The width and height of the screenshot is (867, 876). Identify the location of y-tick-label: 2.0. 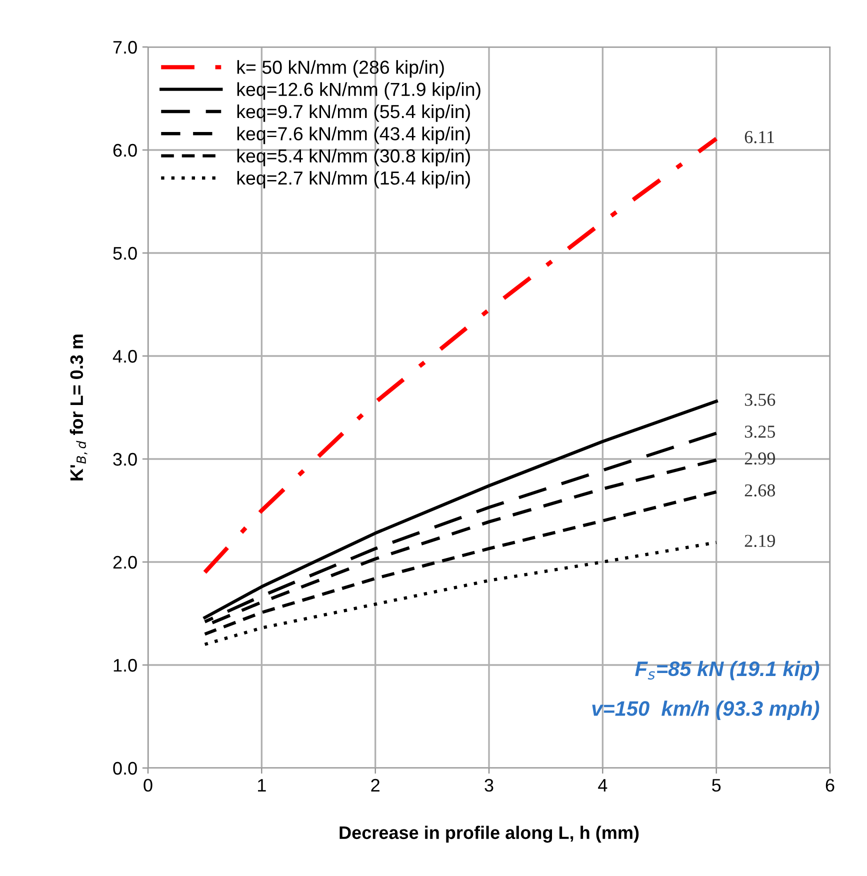
(125, 562).